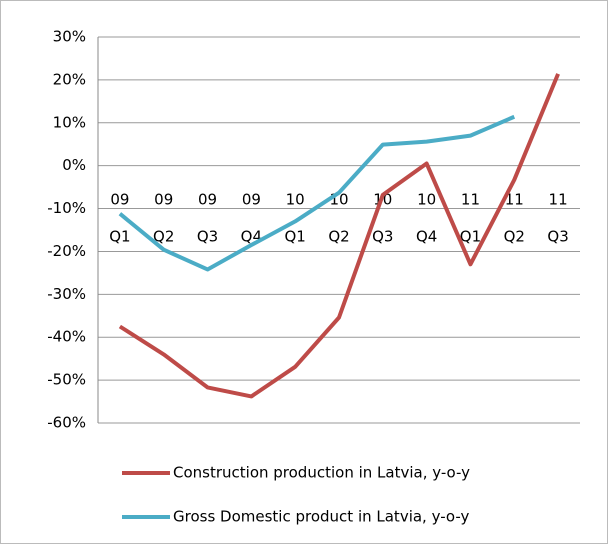 This screenshot has height=545, width=609. What do you see at coordinates (321, 517) in the screenshot?
I see `legend-label: Gross Domestic product in Latvia, y-o-y` at bounding box center [321, 517].